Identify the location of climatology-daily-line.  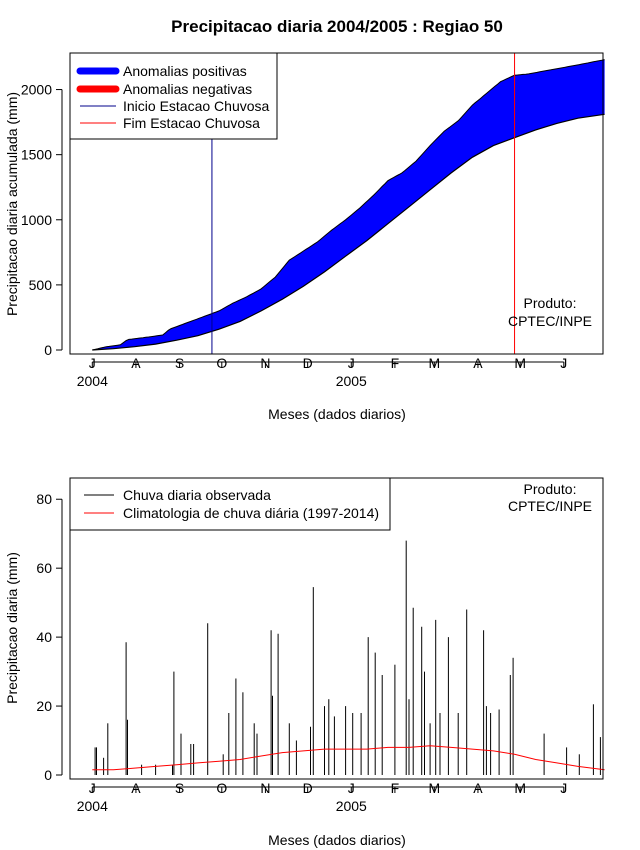
(348, 758).